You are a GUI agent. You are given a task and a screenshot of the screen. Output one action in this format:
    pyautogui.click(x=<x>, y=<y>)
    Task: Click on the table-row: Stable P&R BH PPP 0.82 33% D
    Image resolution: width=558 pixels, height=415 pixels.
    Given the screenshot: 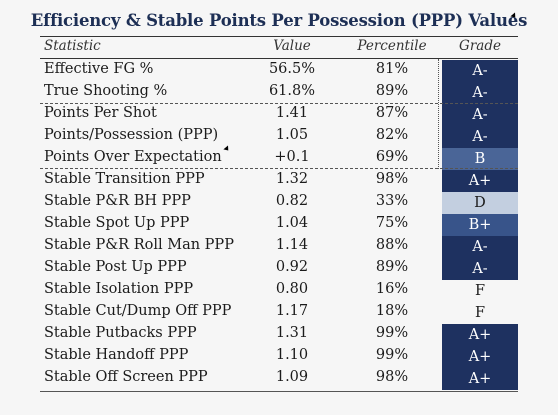 What is the action you would take?
    pyautogui.click(x=279, y=203)
    